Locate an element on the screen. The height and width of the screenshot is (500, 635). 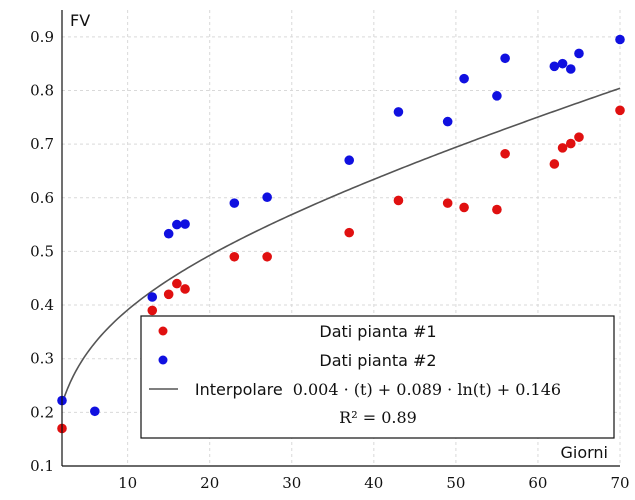
y-tick-label: 0.2 is located at coordinates (42, 412).